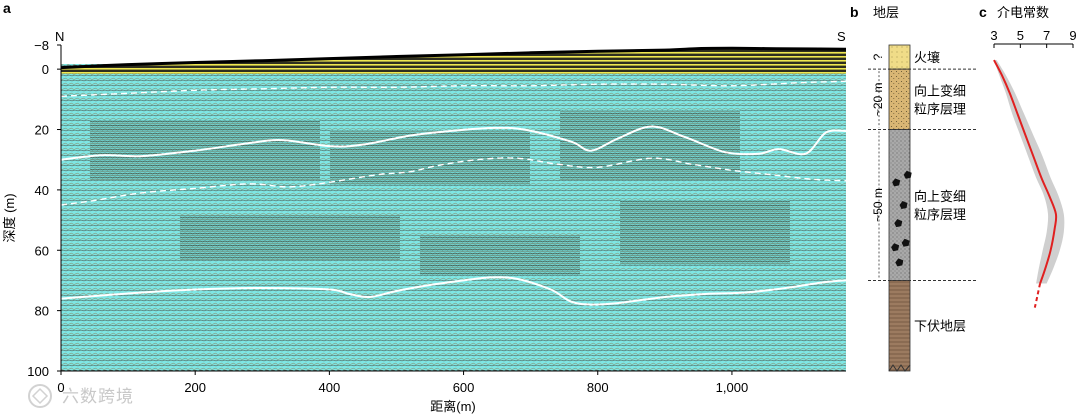  I want to click on stratigraphy-title: 地层, so click(886, 12).